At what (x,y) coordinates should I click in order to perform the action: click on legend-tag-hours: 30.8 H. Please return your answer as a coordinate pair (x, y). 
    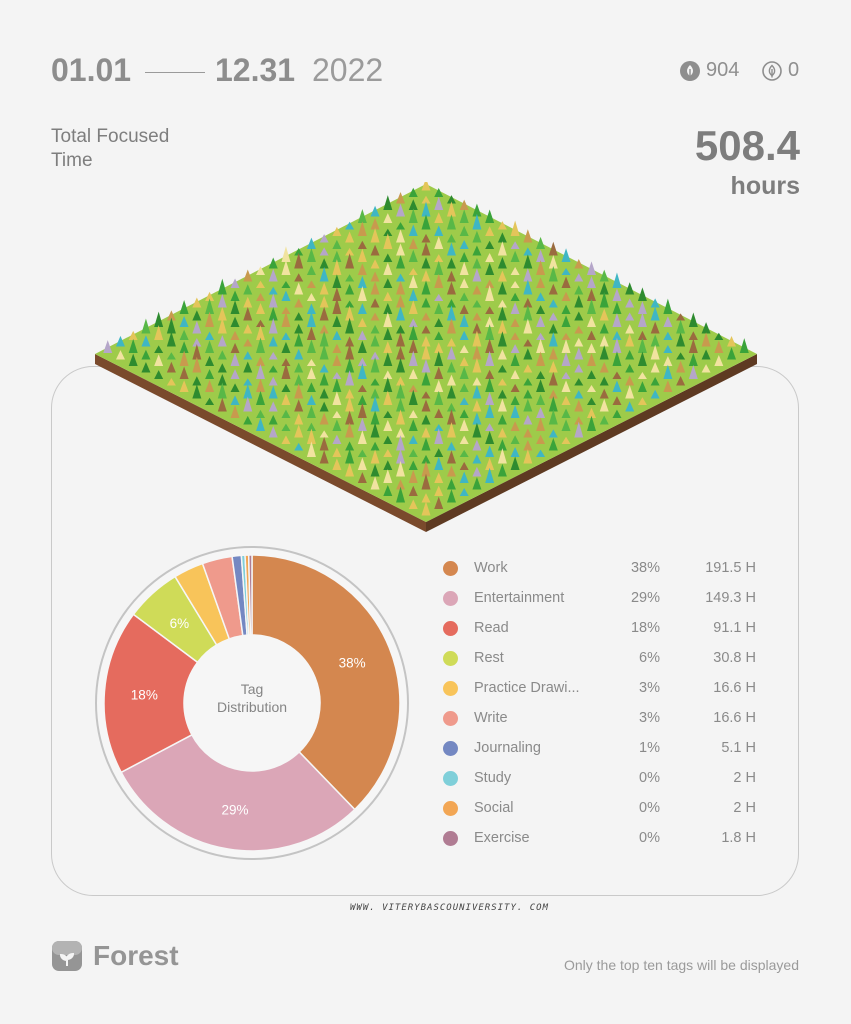
    Looking at the image, I should click on (734, 658).